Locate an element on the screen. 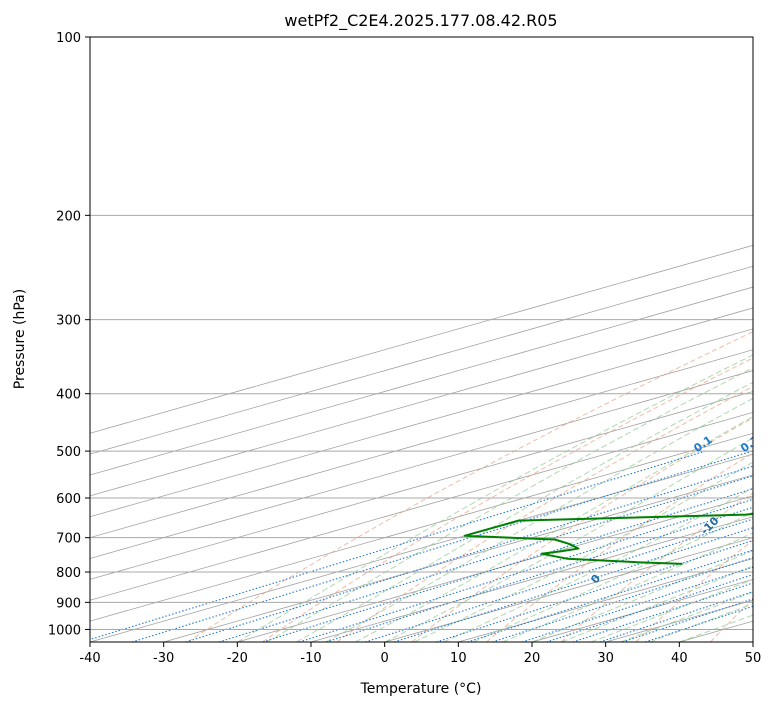  x-axis-ticks: -40 -30 -20 -10 0 10 20 30 40 50 is located at coordinates (420, 654).